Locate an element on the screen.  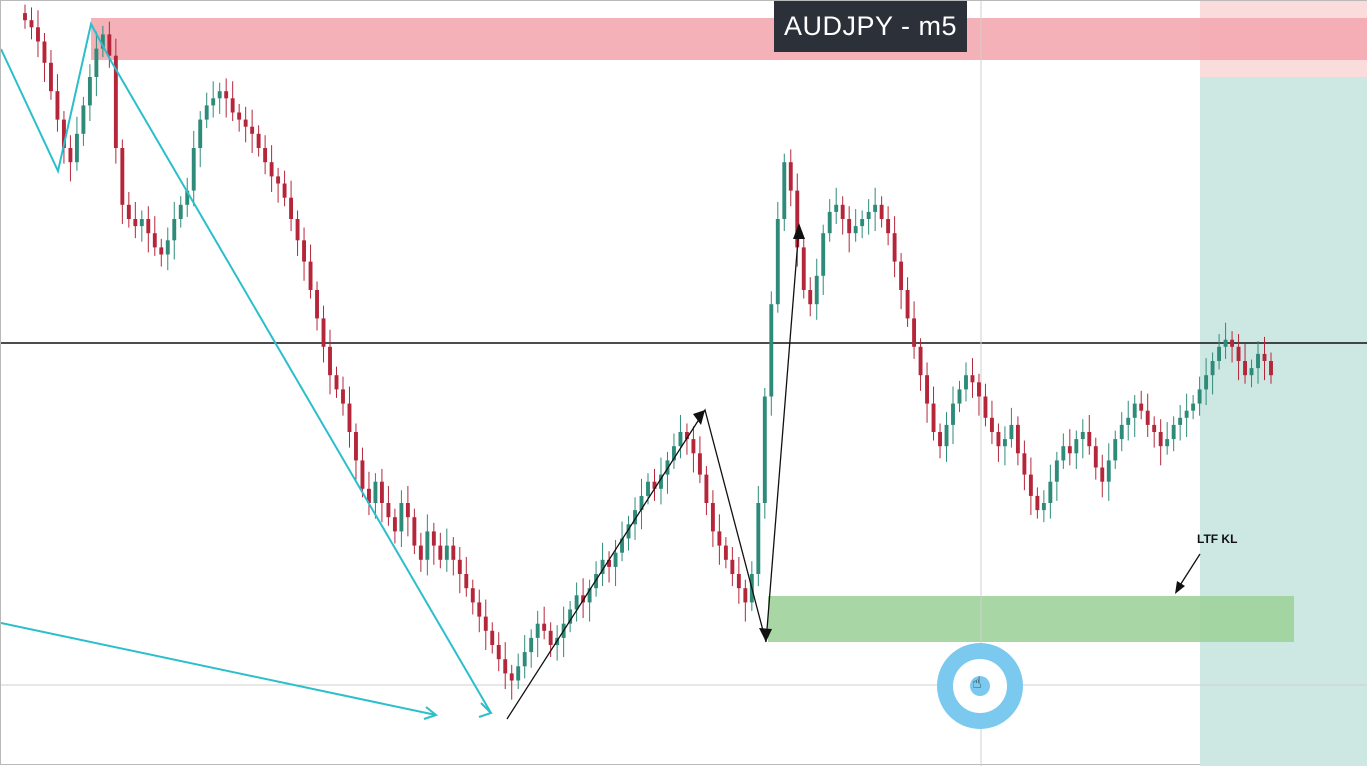
swing-line-black is located at coordinates (653, 473).